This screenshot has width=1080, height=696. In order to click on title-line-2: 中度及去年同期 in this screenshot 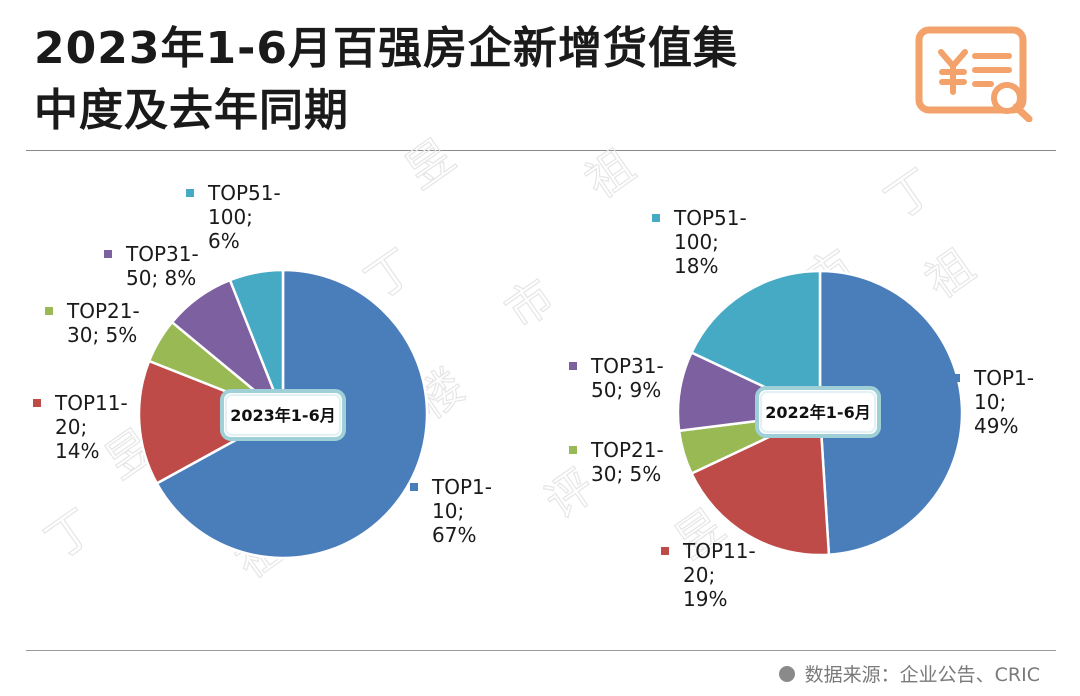, I will do `click(191, 110)`.